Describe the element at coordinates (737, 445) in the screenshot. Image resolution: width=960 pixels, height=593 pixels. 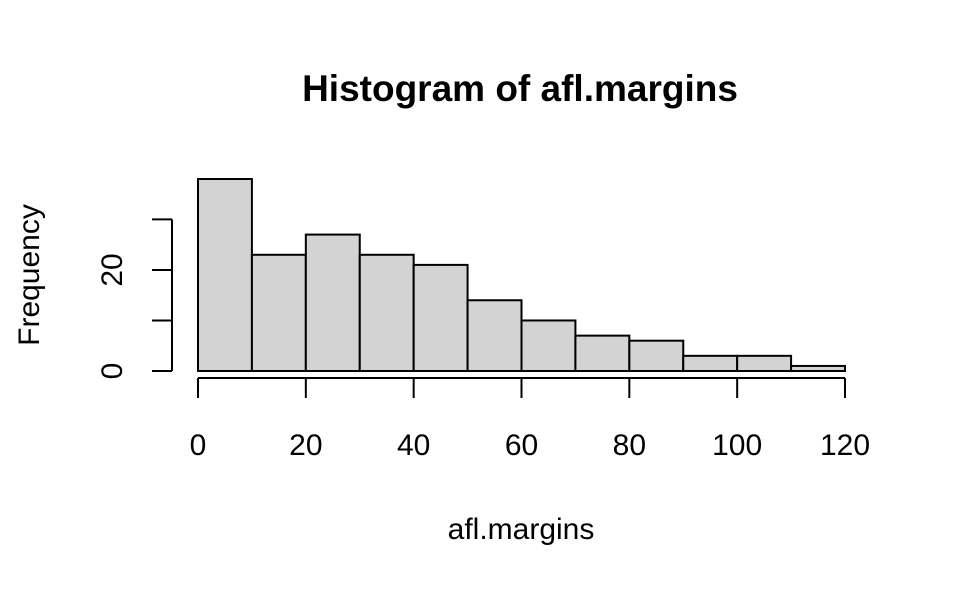
I see `x-tick-label: 100` at that location.